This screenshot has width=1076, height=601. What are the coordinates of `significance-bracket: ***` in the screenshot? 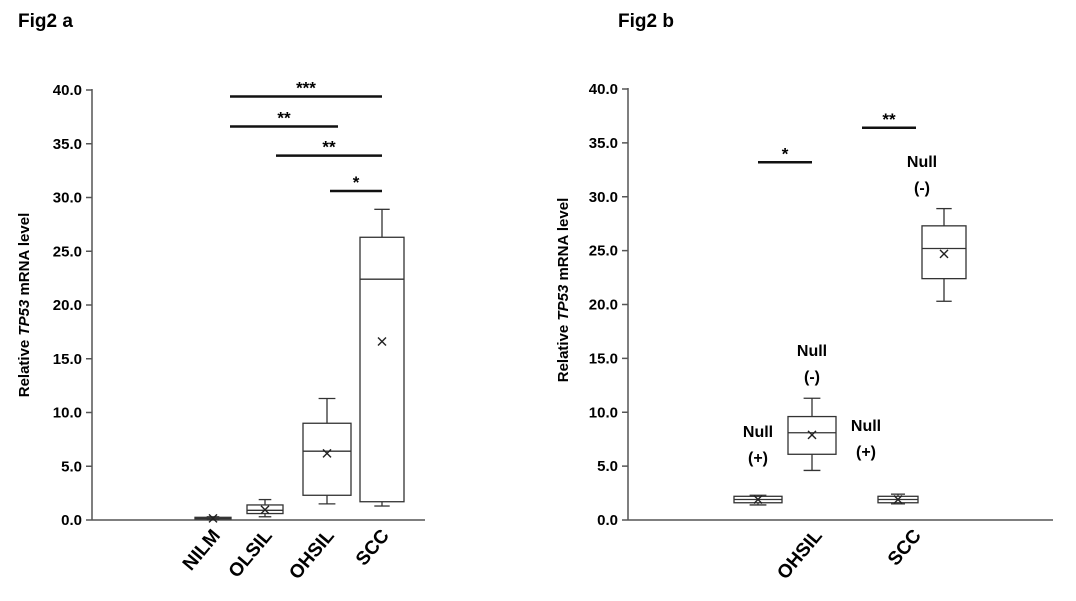 It's located at (306, 88).